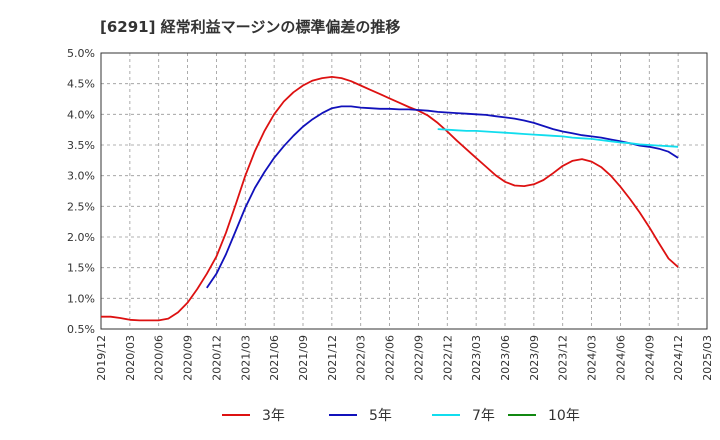 Image resolution: width=720 pixels, height=440 pixels. I want to click on legend-label-1: 5年, so click(380, 416).